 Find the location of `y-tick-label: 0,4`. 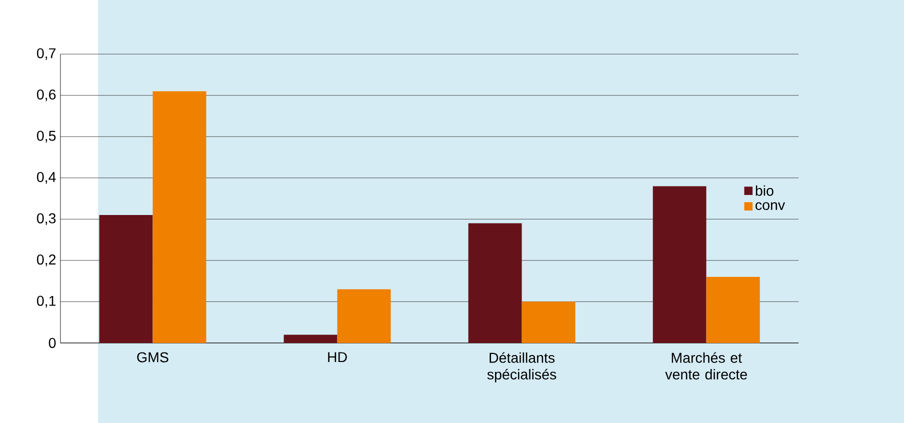

y-tick-label: 0,4 is located at coordinates (46, 178).